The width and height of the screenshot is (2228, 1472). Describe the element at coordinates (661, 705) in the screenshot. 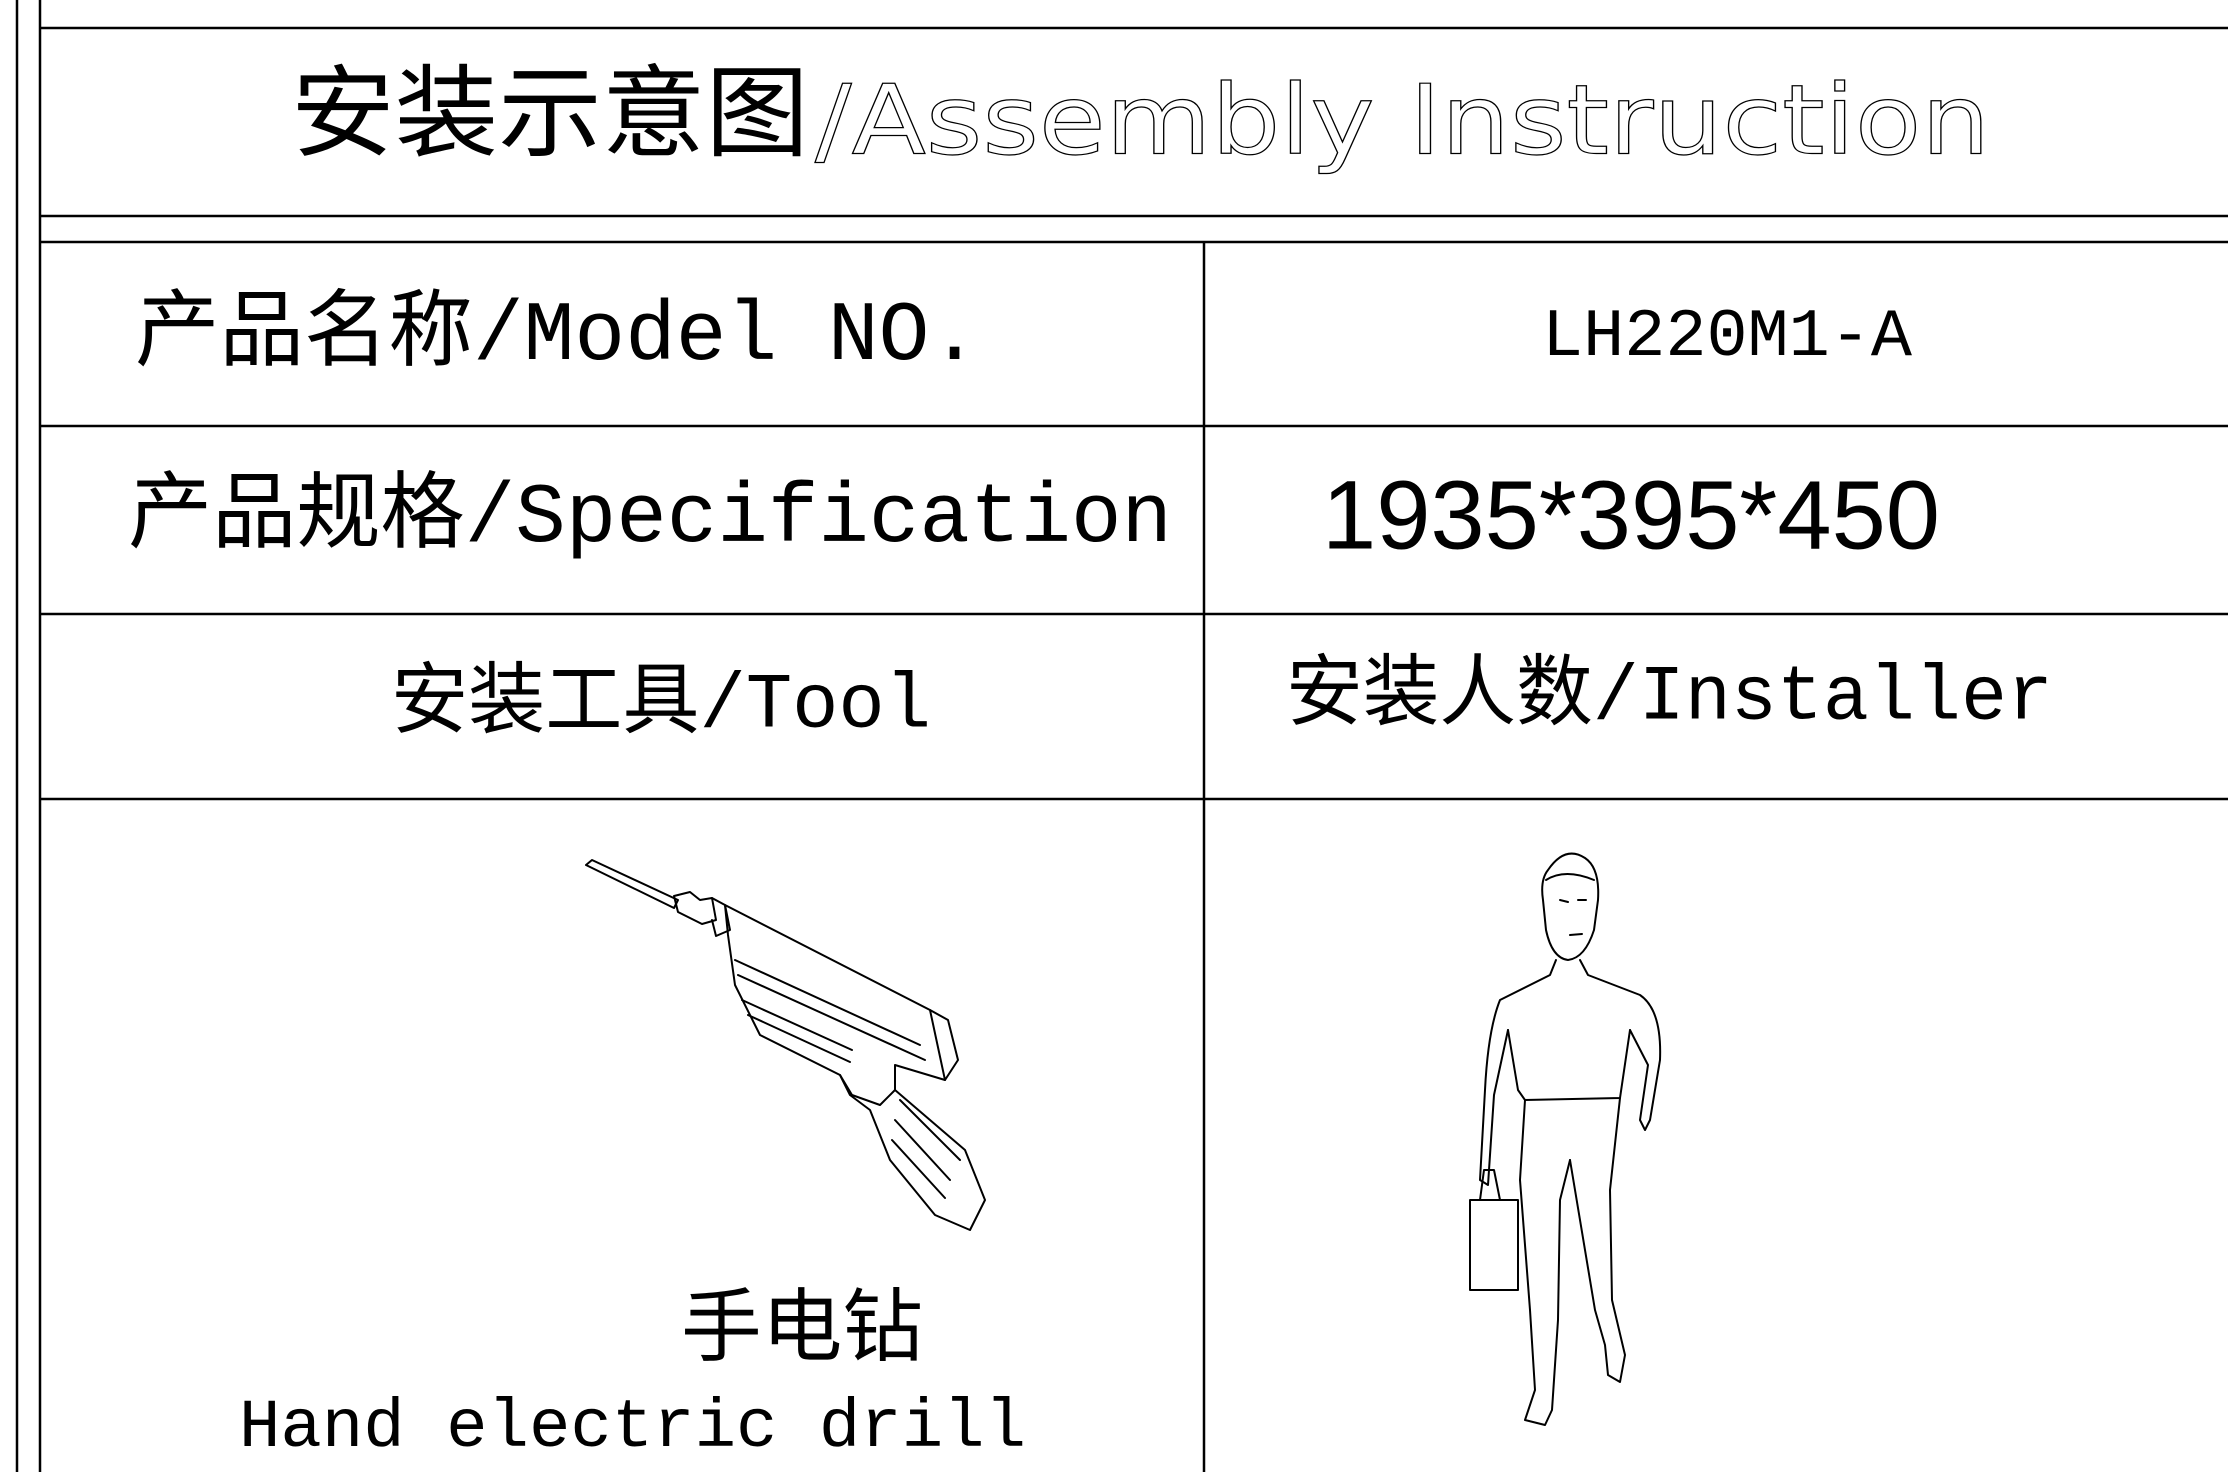

I see `tool-label: 安装工具/Tool` at that location.